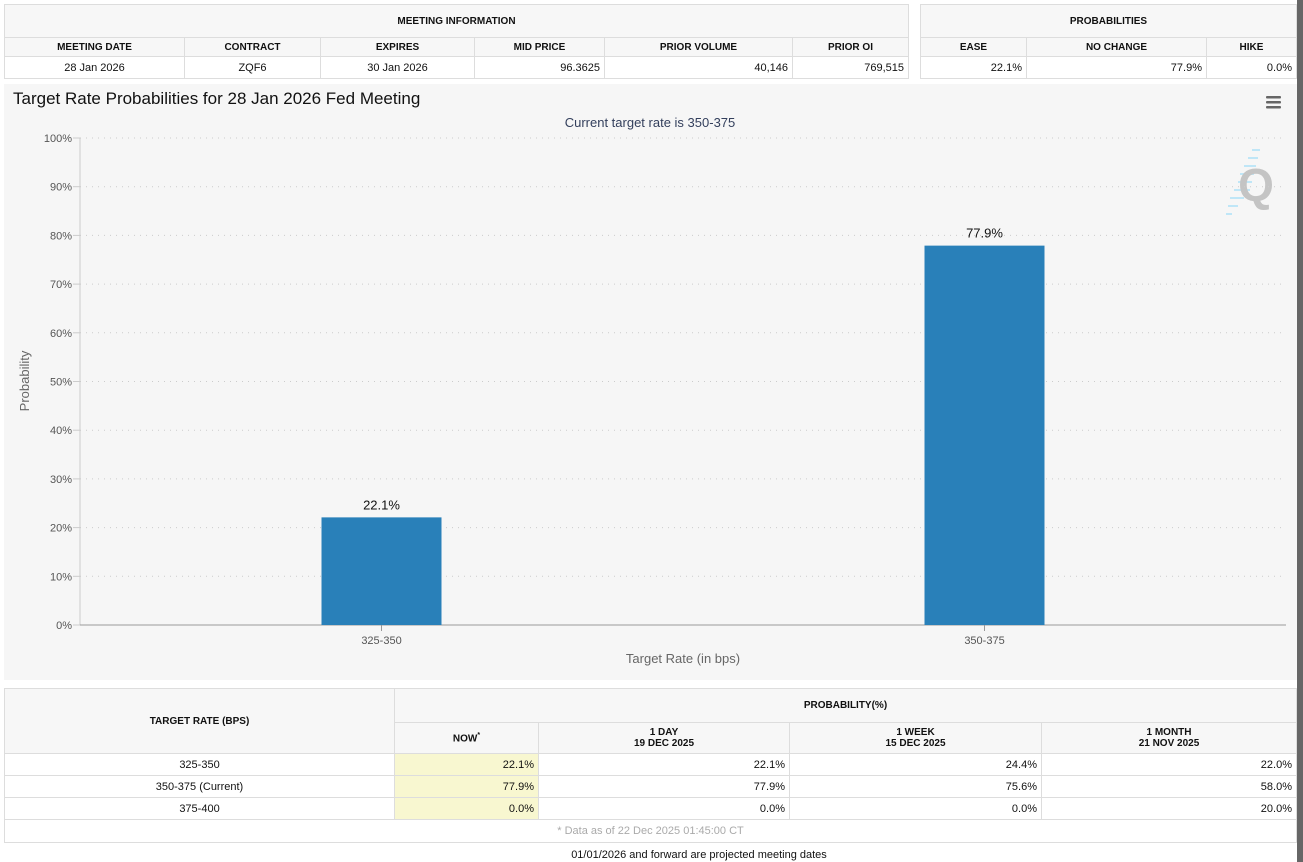 This screenshot has width=1303, height=862. I want to click on y-tick-label: 80%, so click(61, 236).